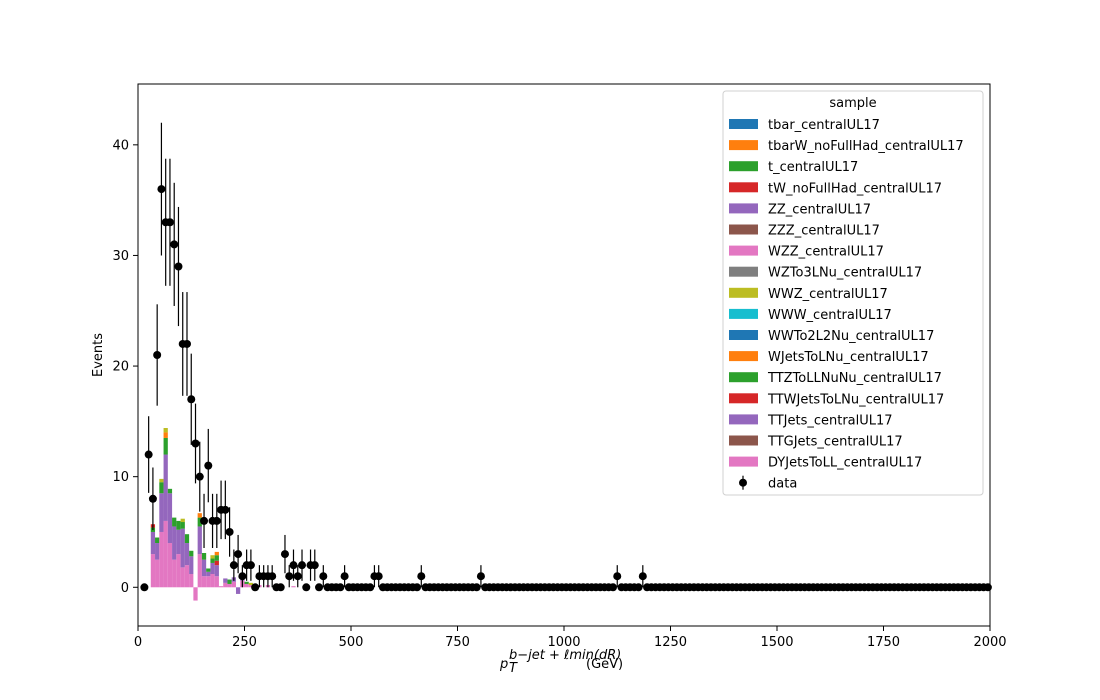  I want to click on y-tick-label: 30, so click(120, 256).